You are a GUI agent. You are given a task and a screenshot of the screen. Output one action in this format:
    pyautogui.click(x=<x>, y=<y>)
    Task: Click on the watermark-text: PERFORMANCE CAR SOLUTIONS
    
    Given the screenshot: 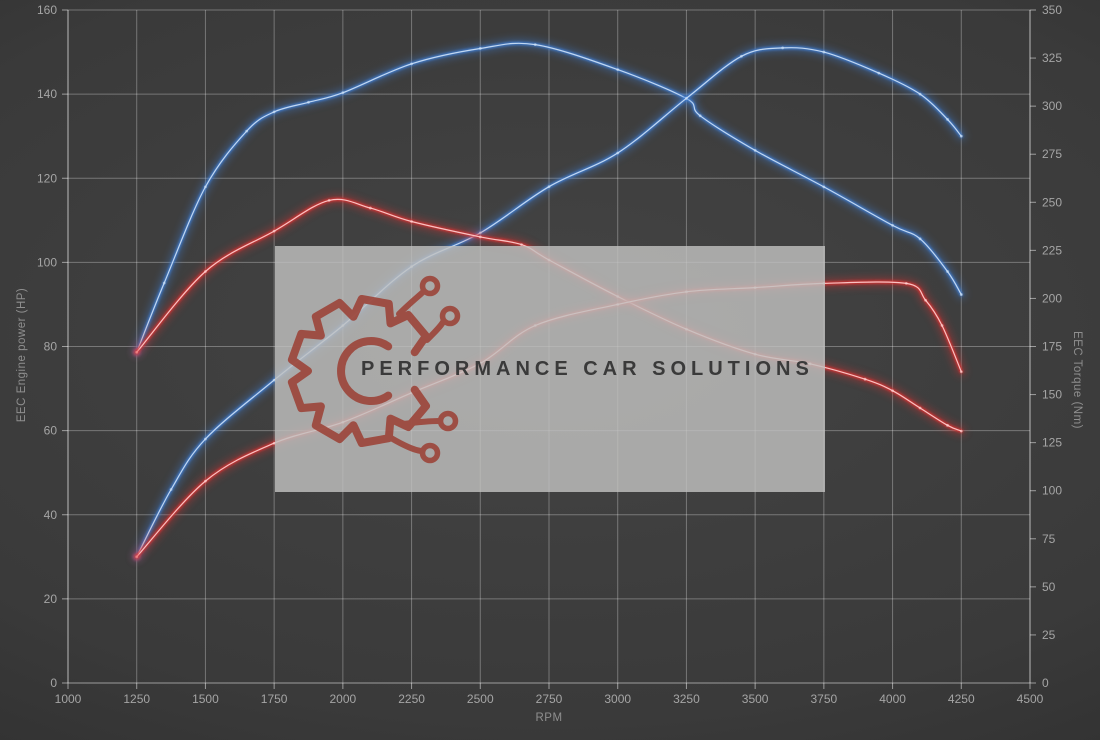 What is the action you would take?
    pyautogui.click(x=587, y=368)
    